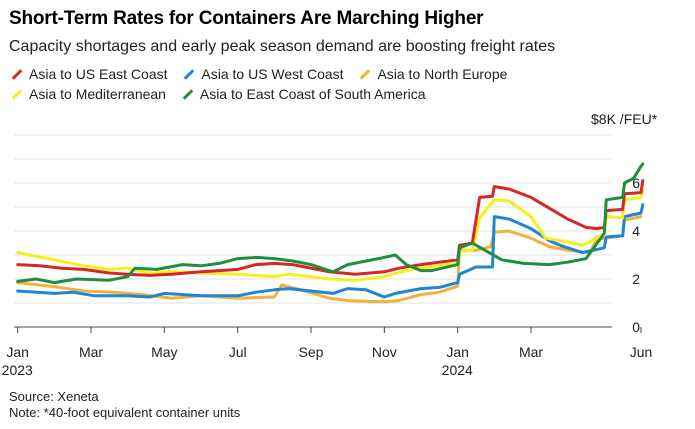 This screenshot has height=429, width=695. I want to click on legend-item-asia-east-coast-south-america: Asia to East Coast of South America, so click(303, 94).